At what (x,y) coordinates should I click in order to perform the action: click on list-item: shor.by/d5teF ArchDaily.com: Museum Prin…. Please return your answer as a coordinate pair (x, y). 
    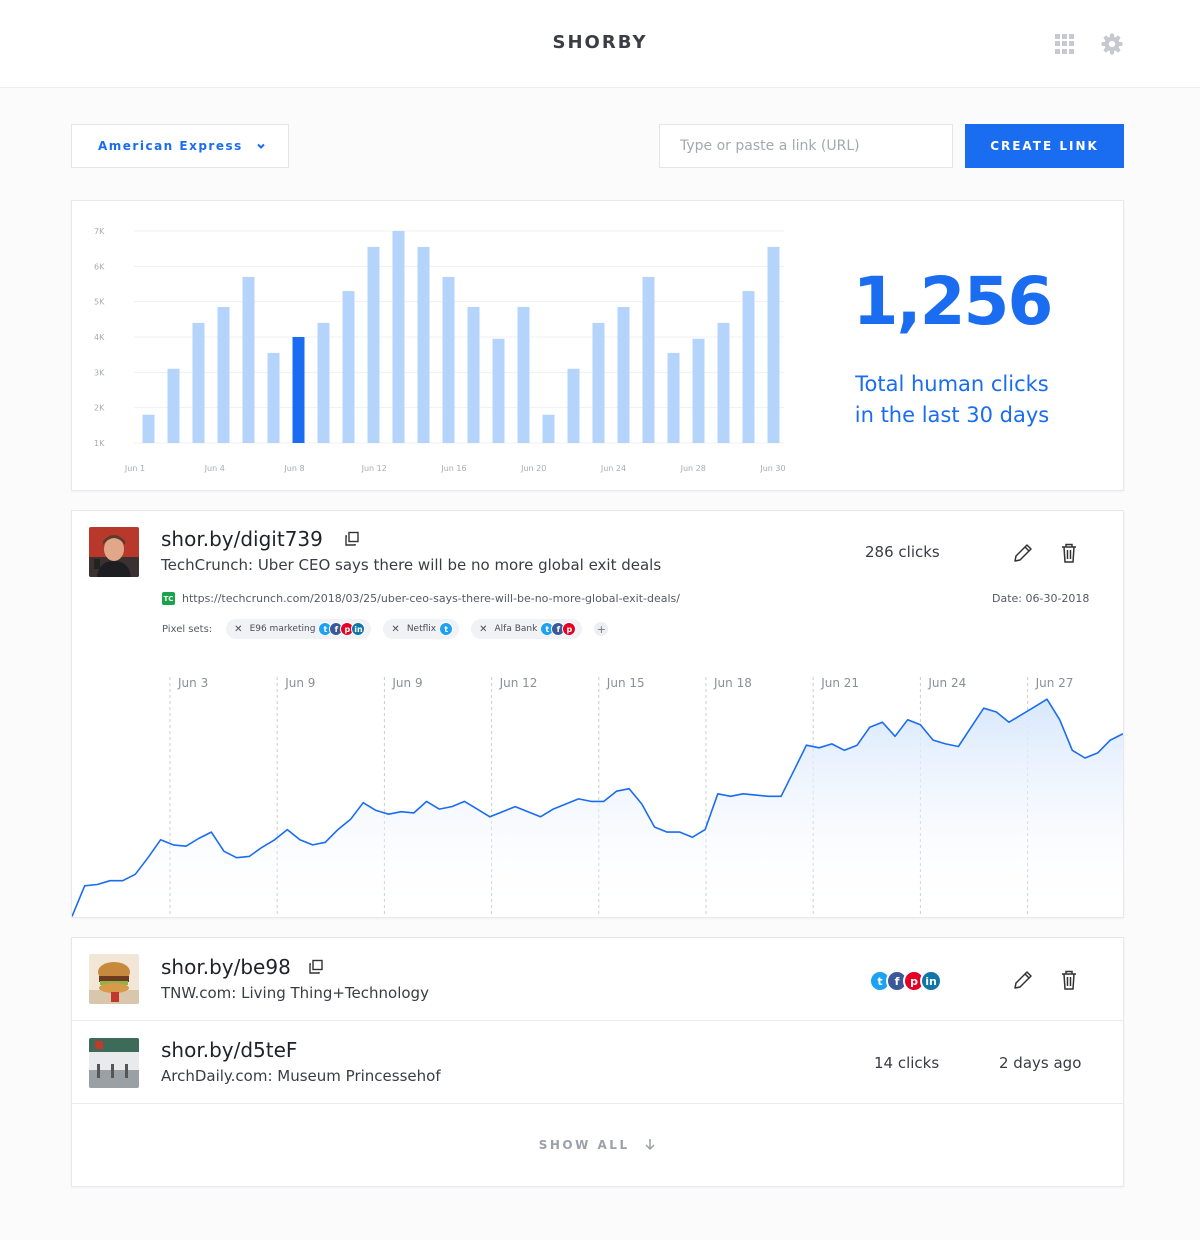
    Looking at the image, I should click on (597, 1062).